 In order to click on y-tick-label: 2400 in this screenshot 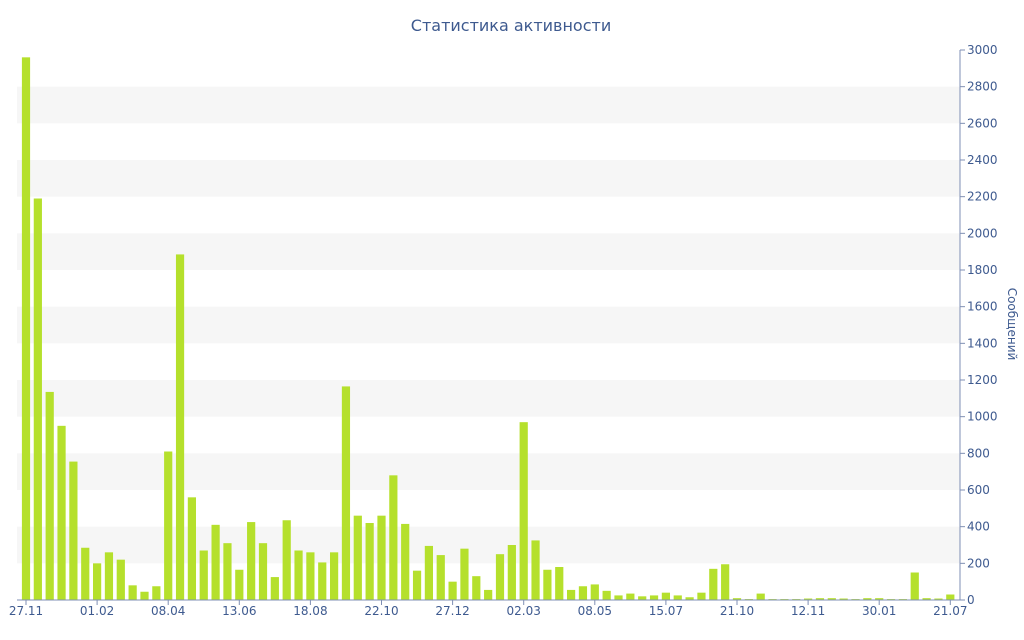, I will do `click(982, 160)`.